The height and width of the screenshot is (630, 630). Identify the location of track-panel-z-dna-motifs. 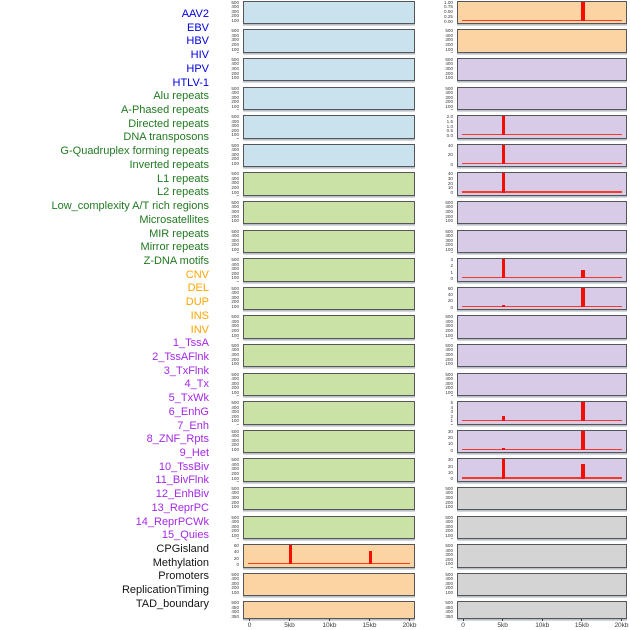
(329, 527).